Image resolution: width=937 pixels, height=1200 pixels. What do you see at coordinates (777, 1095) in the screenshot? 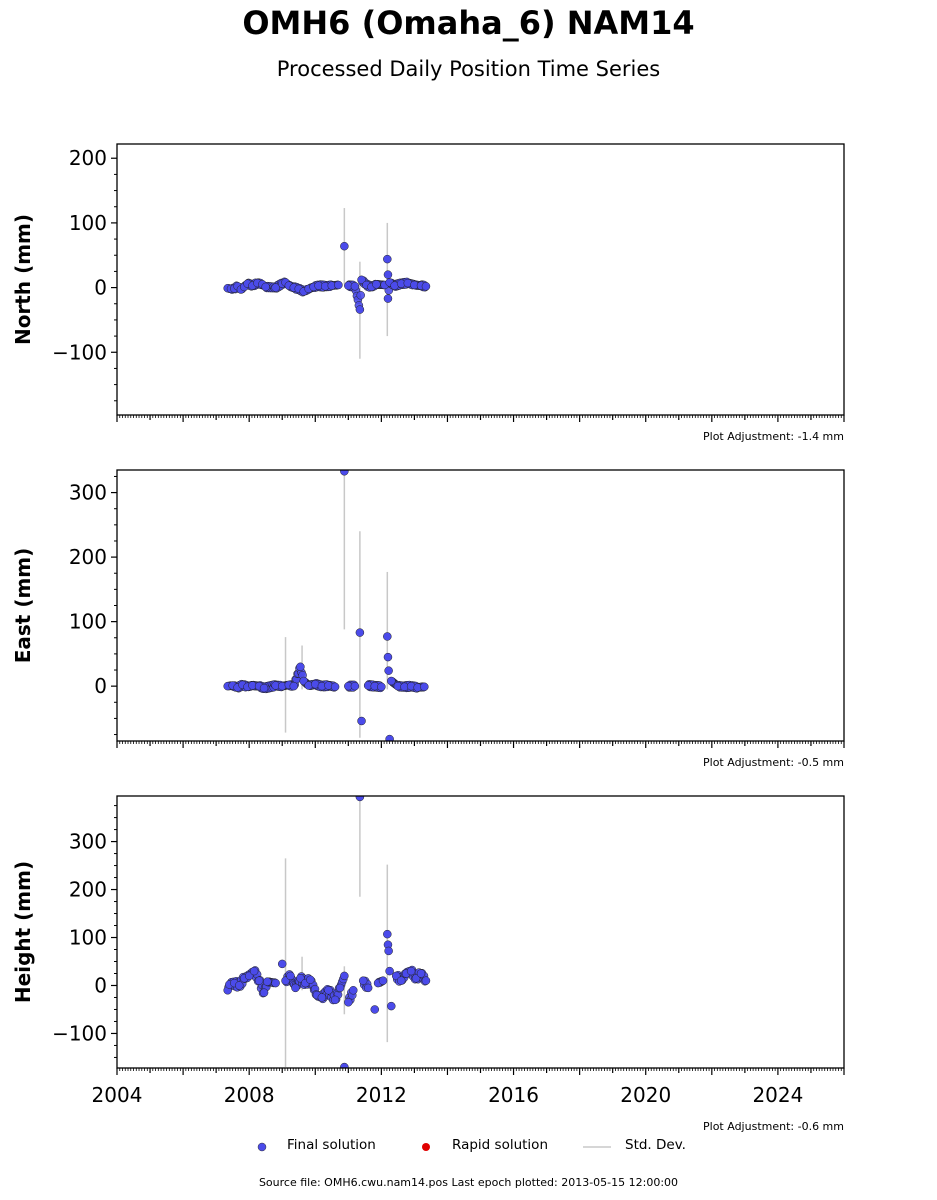
I see `x-tick-label: 2024` at bounding box center [777, 1095].